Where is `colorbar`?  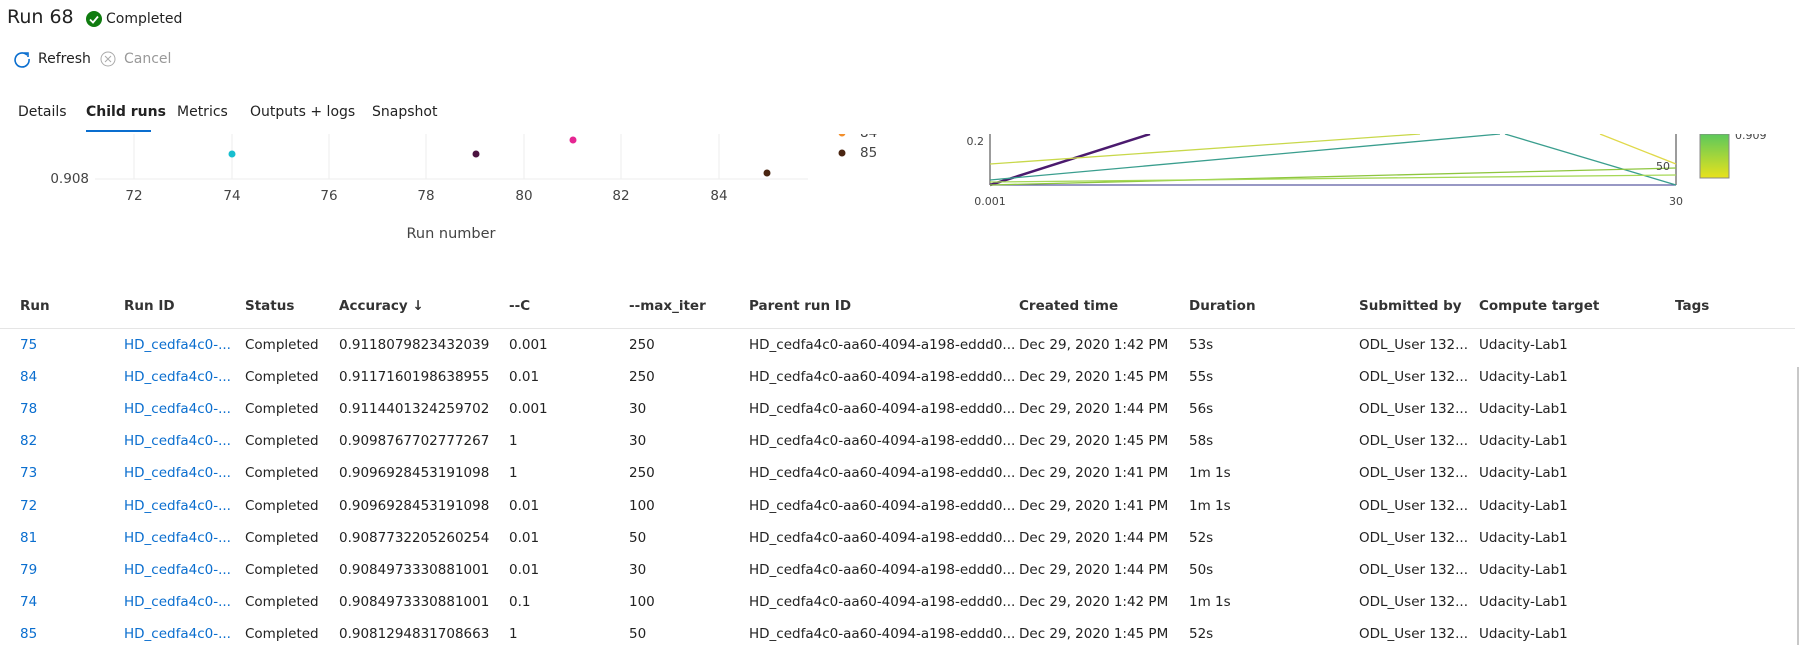
colorbar is located at coordinates (1714, 156).